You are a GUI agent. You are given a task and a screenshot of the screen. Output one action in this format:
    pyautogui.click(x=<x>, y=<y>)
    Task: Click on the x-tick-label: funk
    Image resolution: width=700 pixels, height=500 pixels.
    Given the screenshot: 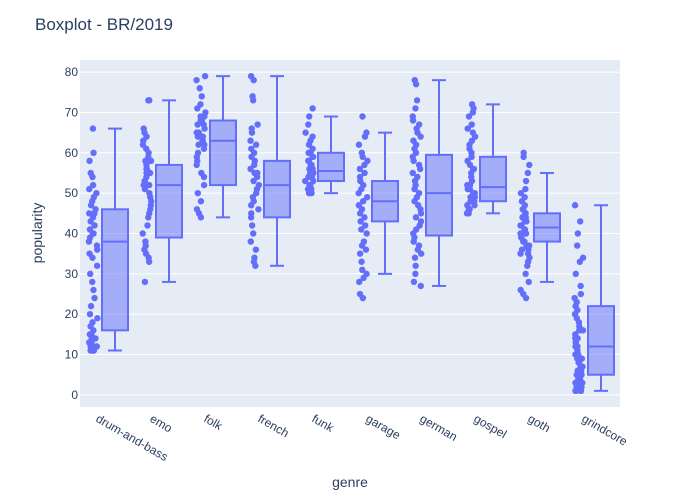 What is the action you would take?
    pyautogui.click(x=324, y=423)
    